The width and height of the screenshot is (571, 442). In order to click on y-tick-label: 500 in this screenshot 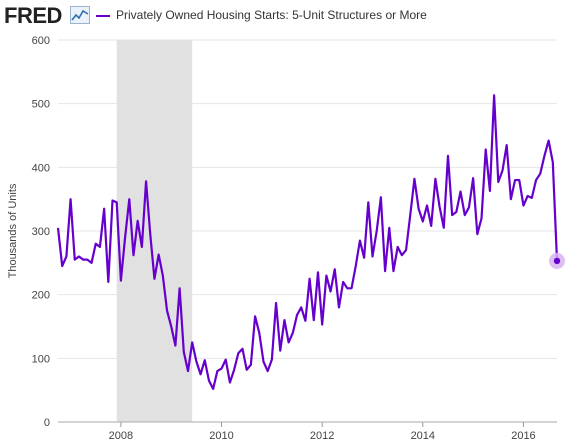, I will do `click(41, 105)`.